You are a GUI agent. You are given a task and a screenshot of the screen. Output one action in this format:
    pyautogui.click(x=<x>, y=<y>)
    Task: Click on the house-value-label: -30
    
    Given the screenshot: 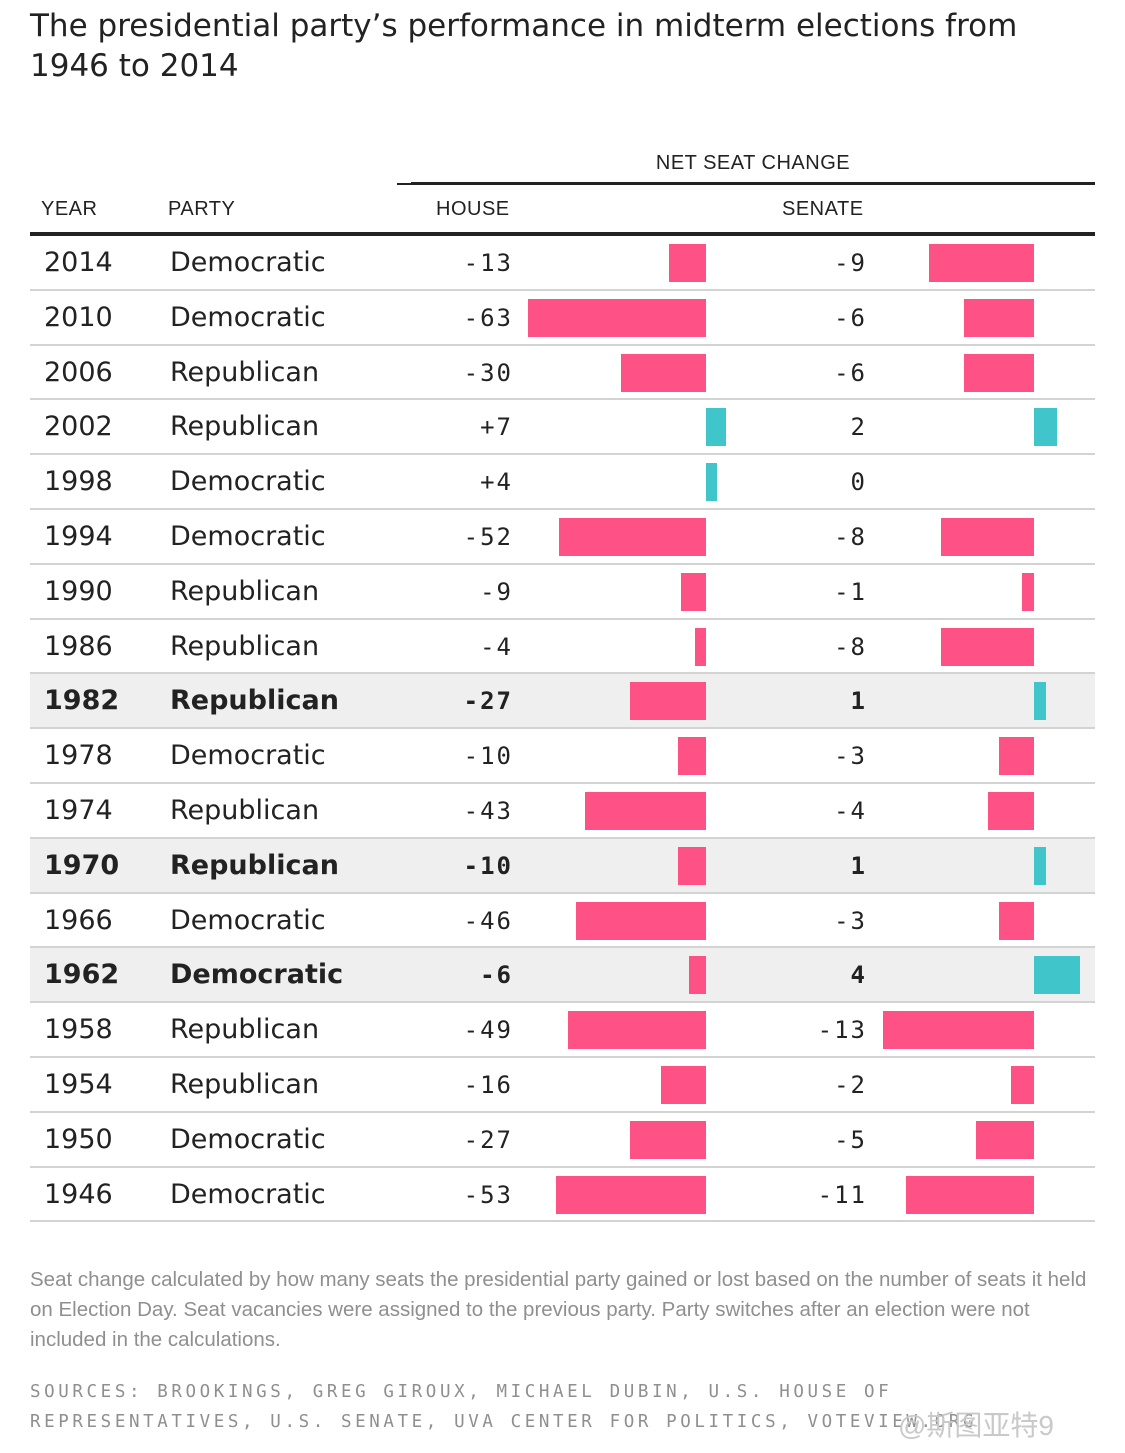 What is the action you would take?
    pyautogui.click(x=488, y=372)
    